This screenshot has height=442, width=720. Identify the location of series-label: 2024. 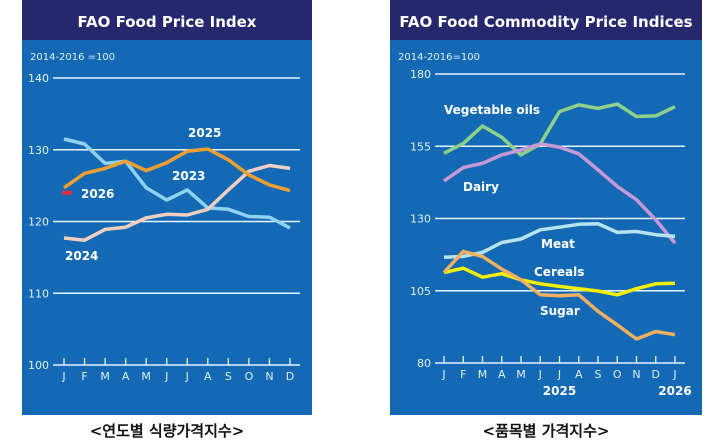
(81, 256).